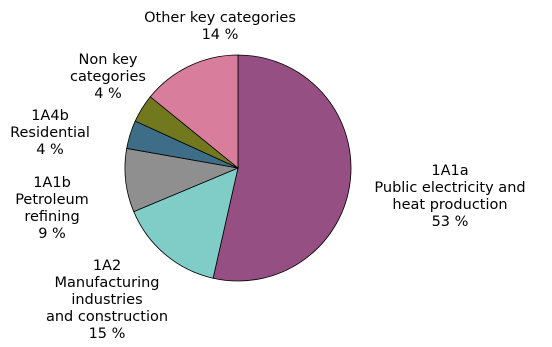 Image resolution: width=552 pixels, height=347 pixels. I want to click on label-line: categories, so click(107, 77).